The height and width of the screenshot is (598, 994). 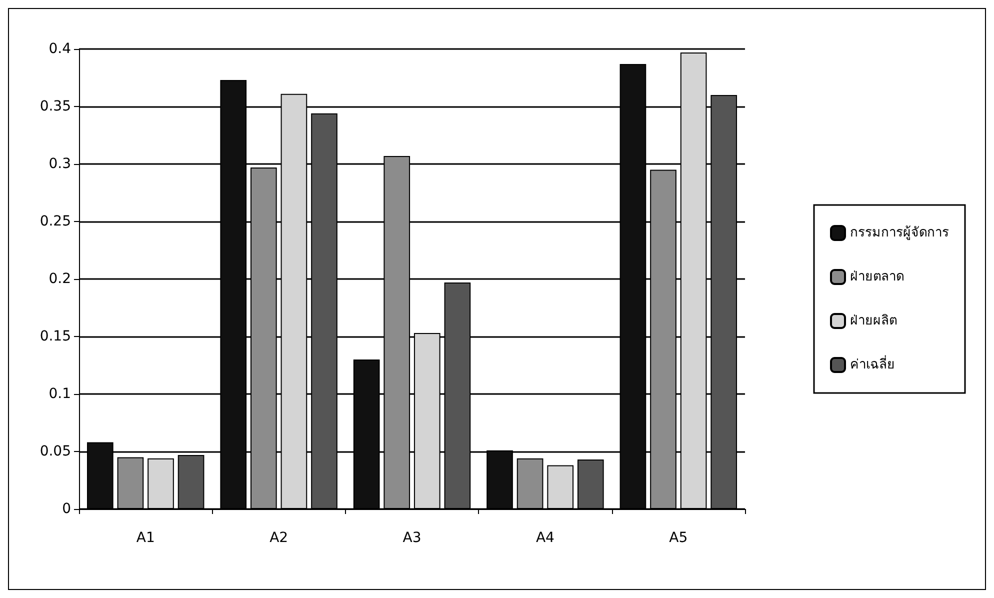 I want to click on y-tick-label: 0.35, so click(x=55, y=106).